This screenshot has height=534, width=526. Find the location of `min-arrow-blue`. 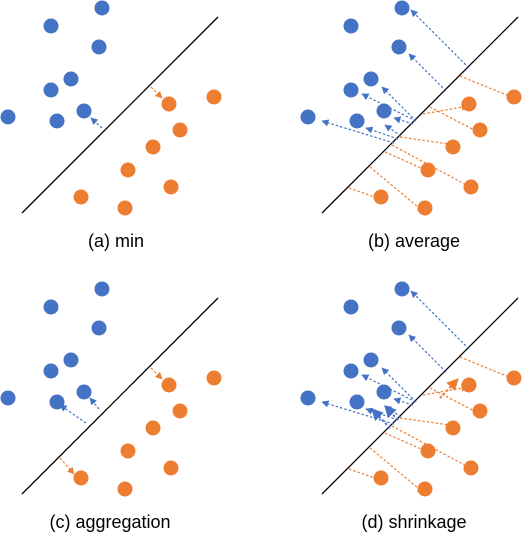

min-arrow-blue is located at coordinates (96, 123).